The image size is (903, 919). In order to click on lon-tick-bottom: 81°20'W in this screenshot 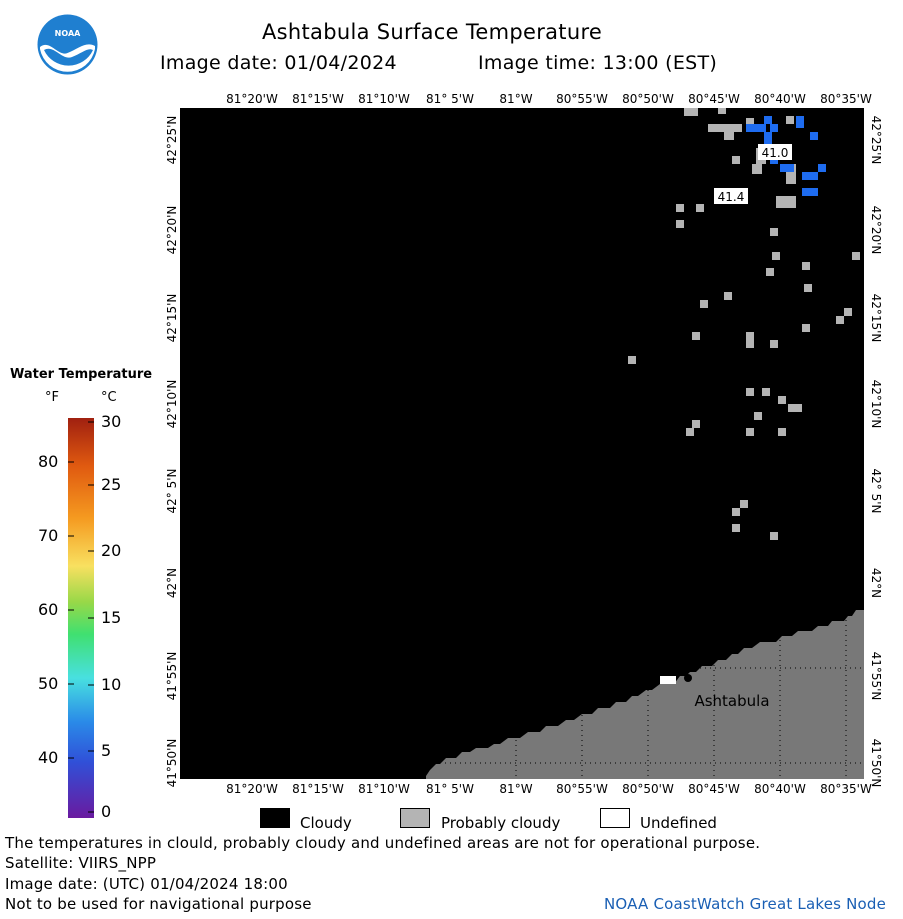, I will do `click(252, 789)`.